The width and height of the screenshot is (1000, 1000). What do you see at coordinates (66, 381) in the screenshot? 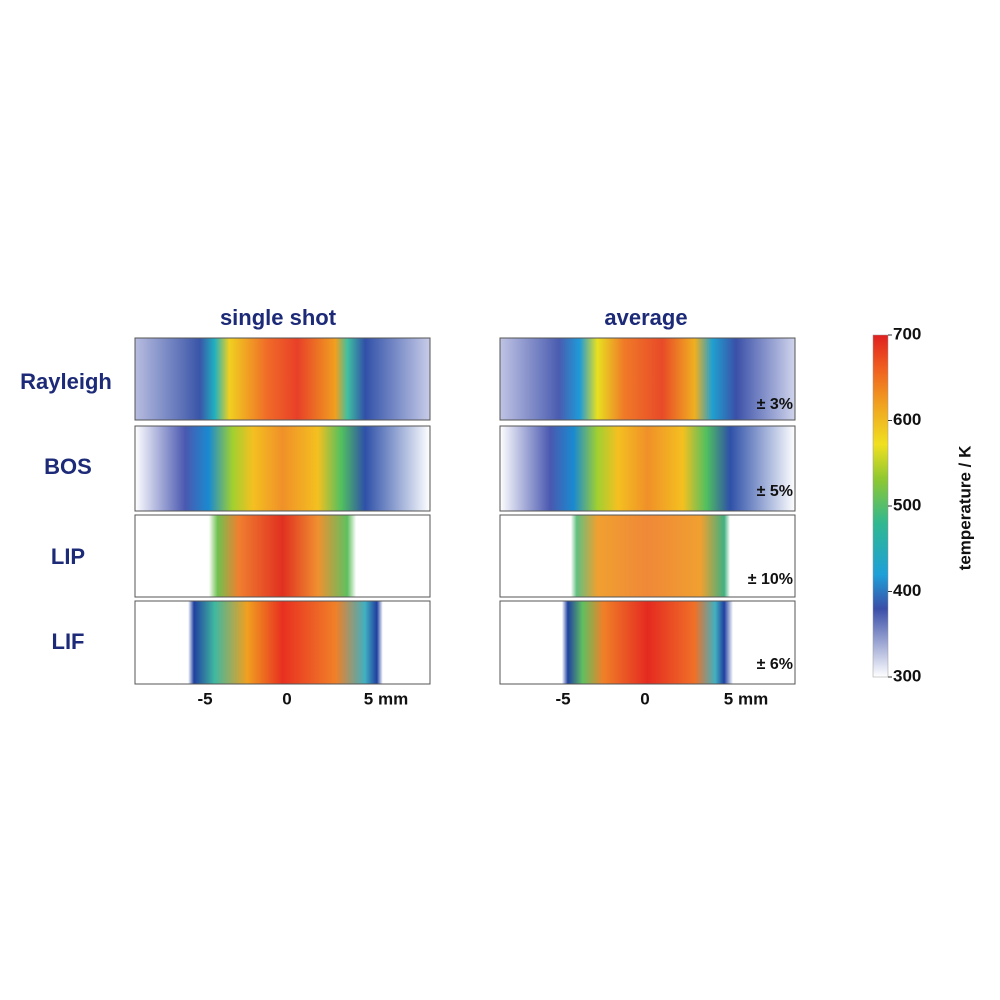
I see `row-label: Rayleigh` at bounding box center [66, 381].